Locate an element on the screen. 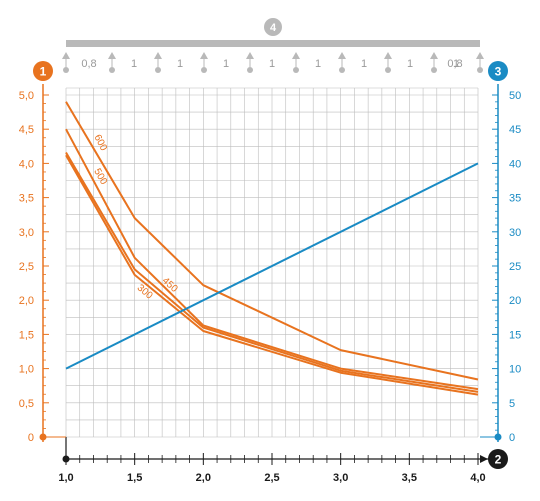 The width and height of the screenshot is (540, 501). bottom-axis-tick-label: 1,0 is located at coordinates (65, 478).